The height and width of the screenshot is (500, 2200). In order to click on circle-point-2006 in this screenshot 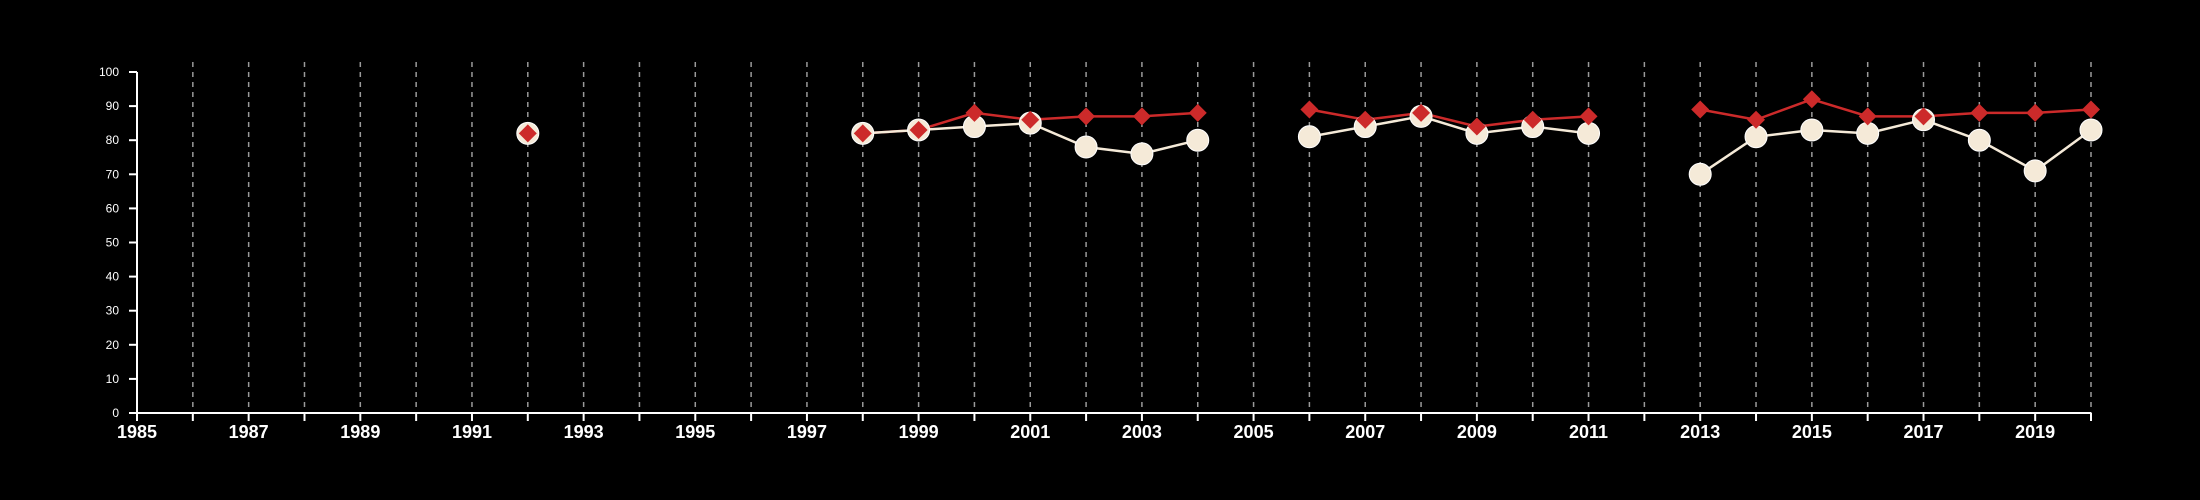, I will do `click(1309, 137)`.